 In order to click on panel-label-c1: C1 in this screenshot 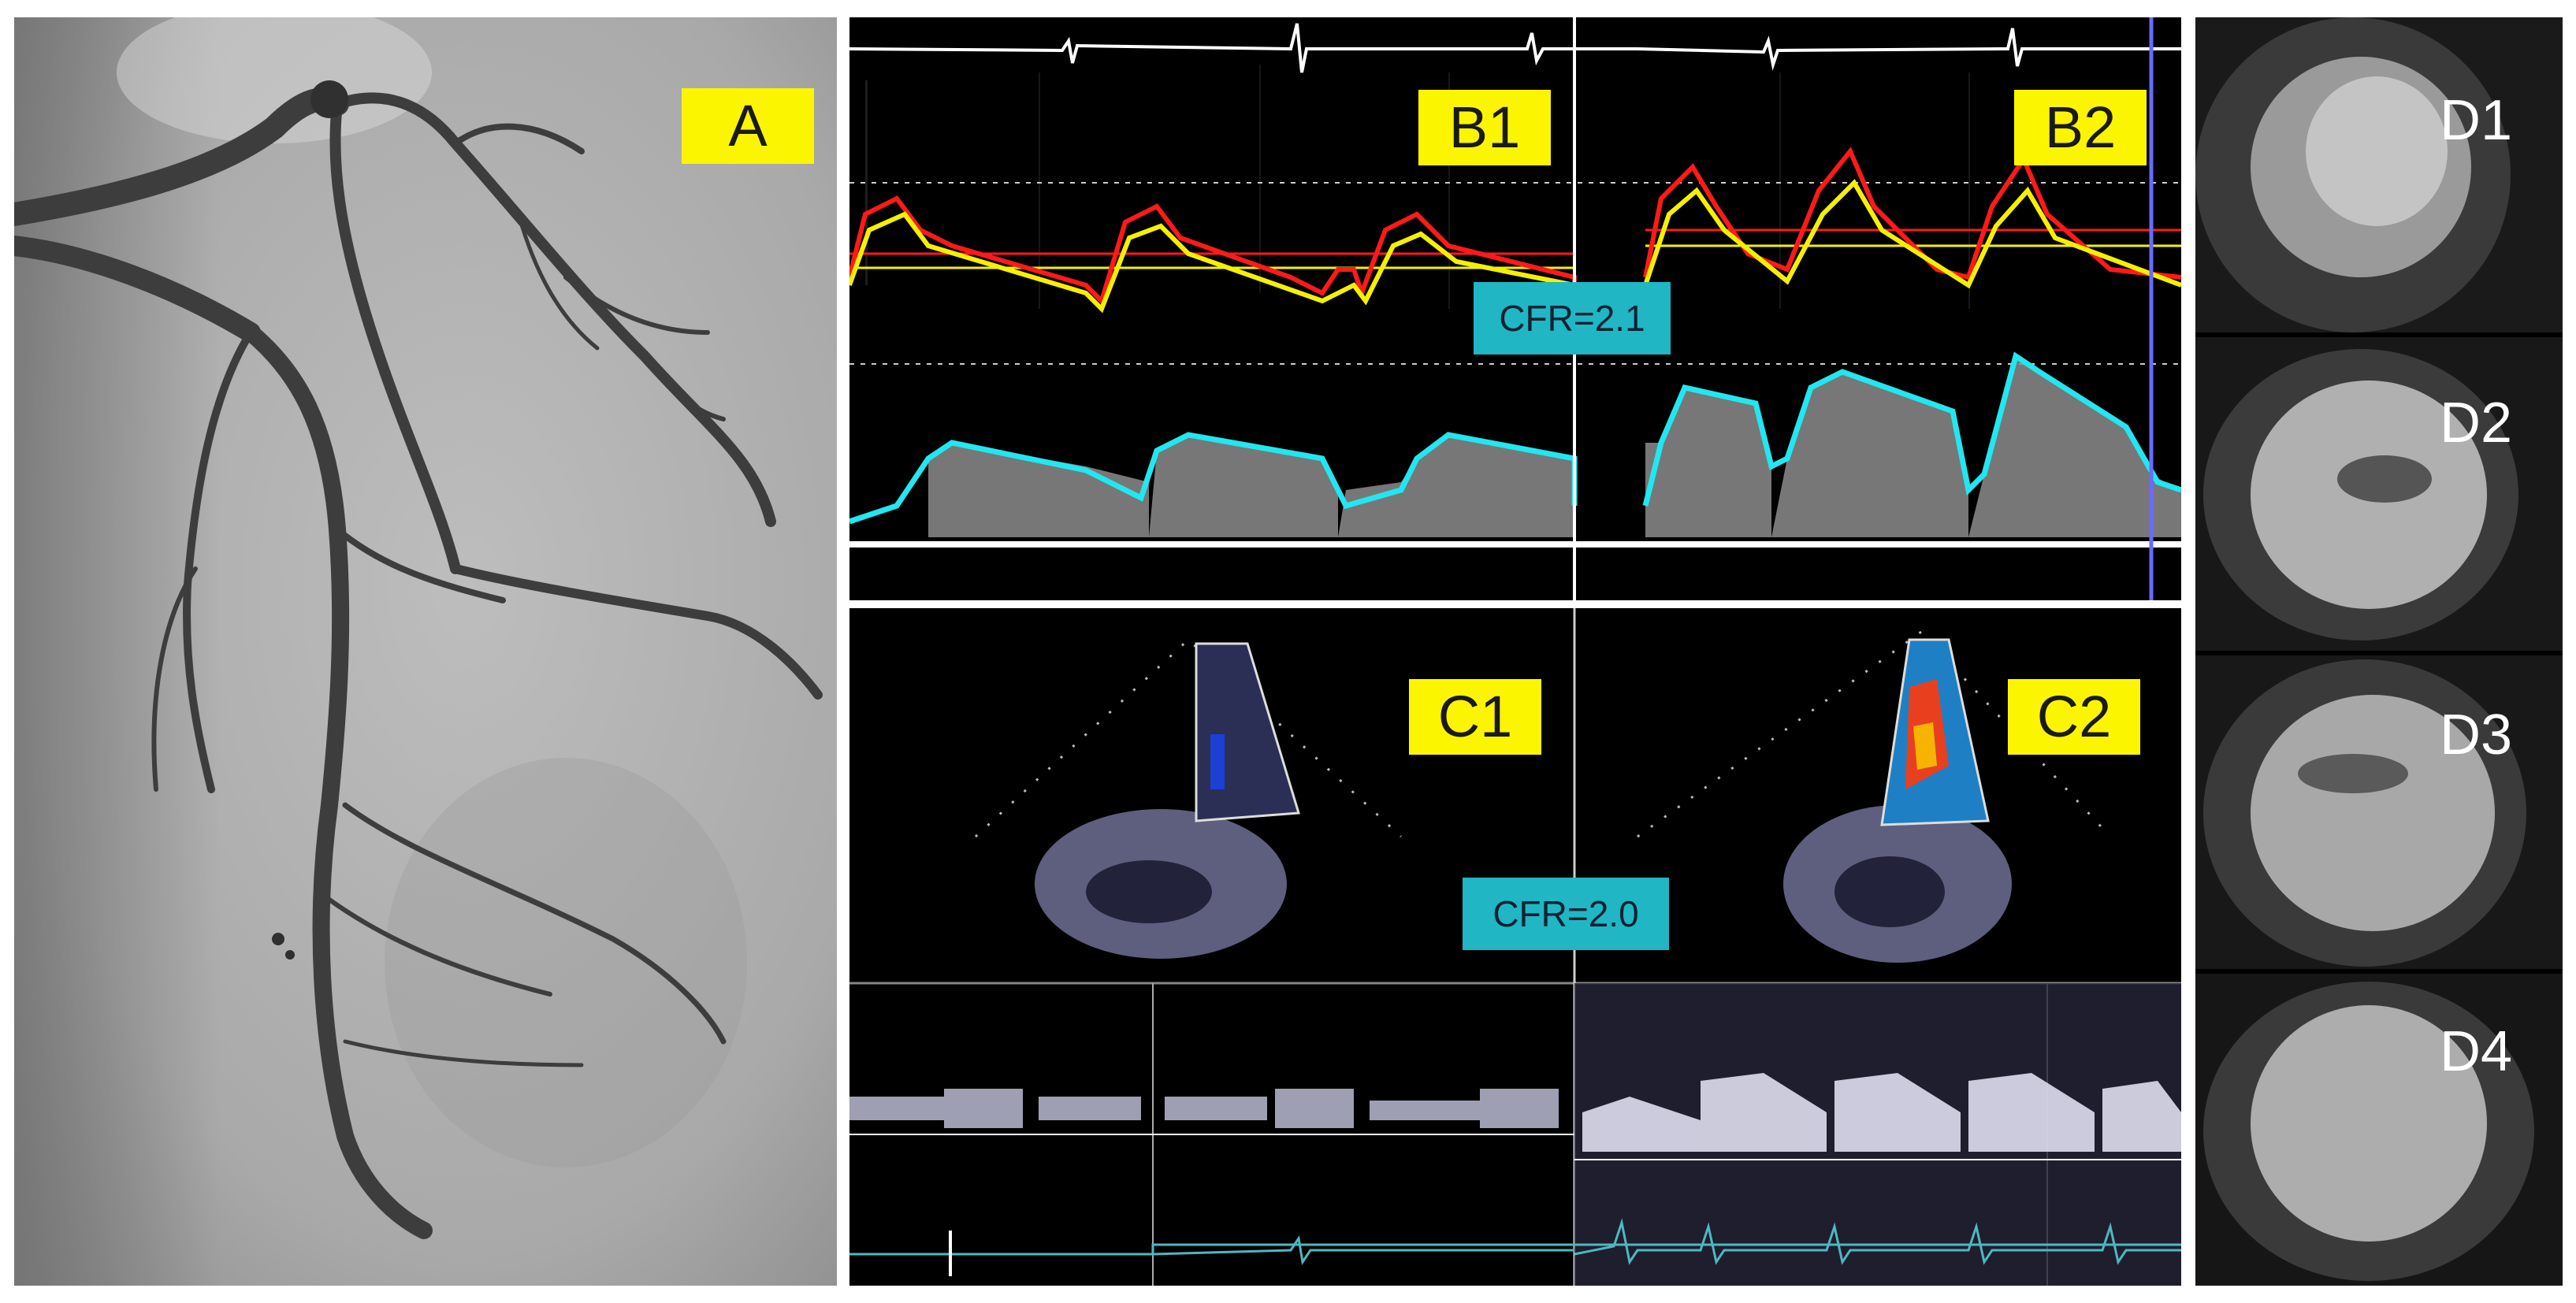, I will do `click(1475, 717)`.